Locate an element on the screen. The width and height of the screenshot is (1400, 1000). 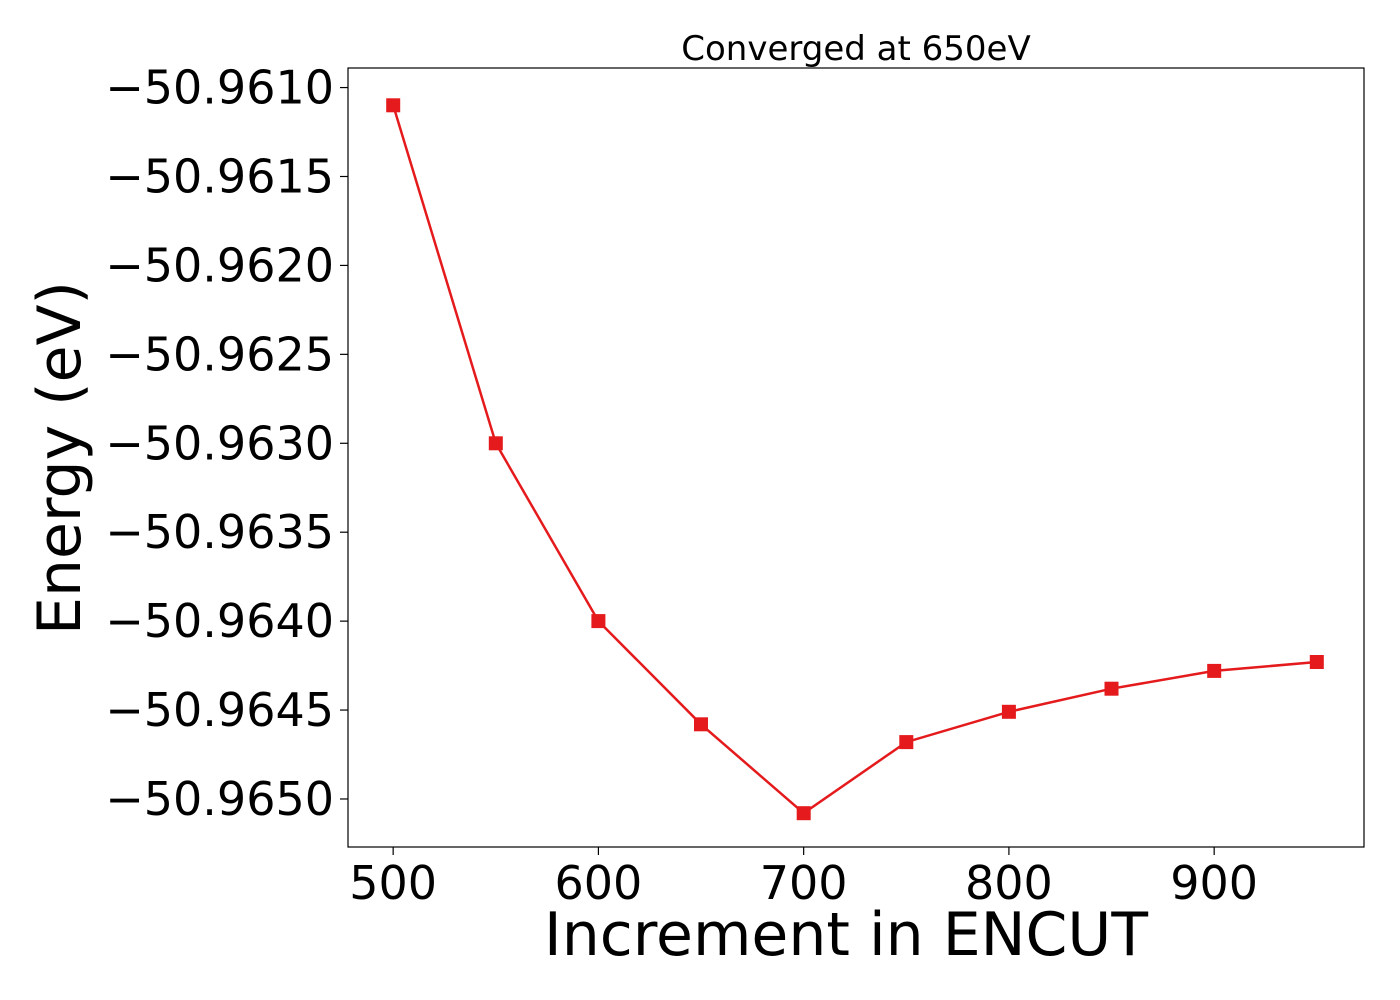
y-axis-title: Energy (eV) is located at coordinates (60, 458).